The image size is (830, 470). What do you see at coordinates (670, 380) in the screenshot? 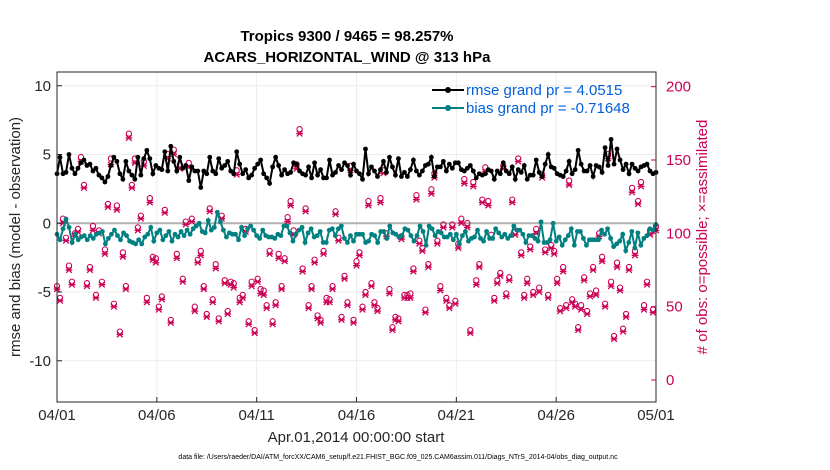
I see `y2-tick-label: 0` at bounding box center [670, 380].